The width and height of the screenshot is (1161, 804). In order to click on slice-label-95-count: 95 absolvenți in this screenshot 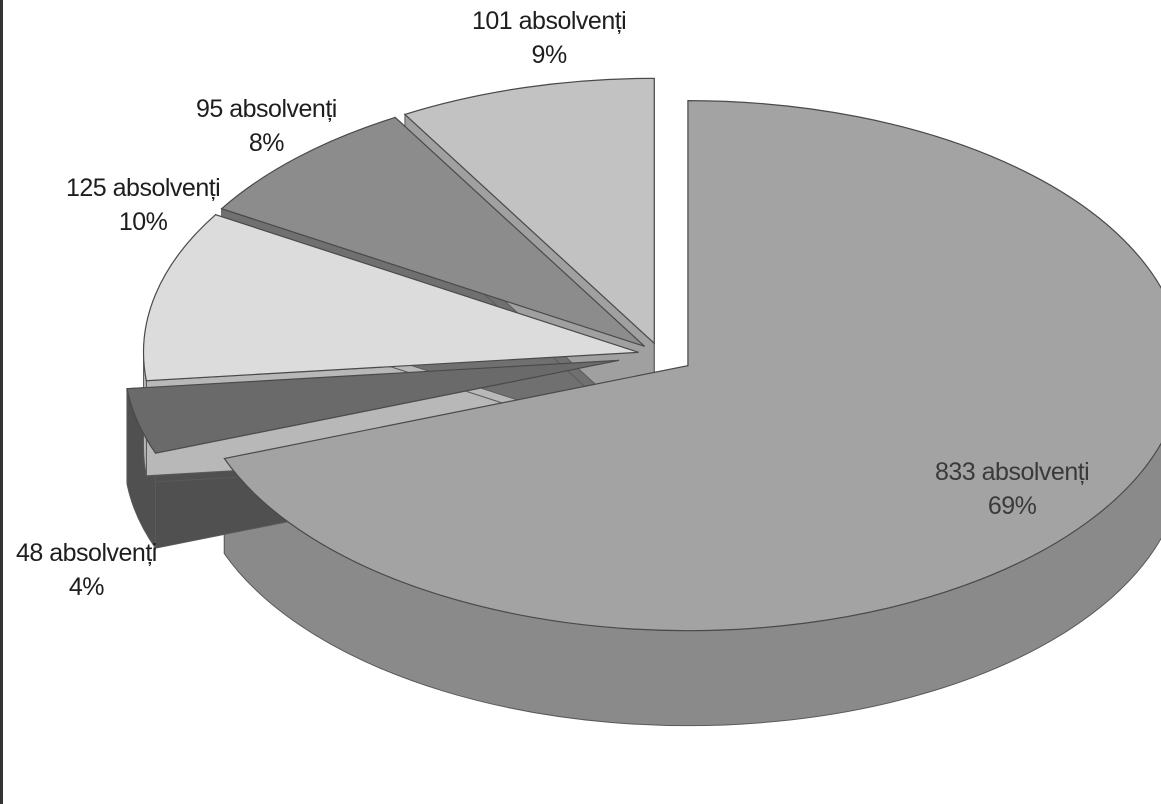, I will do `click(266, 109)`.